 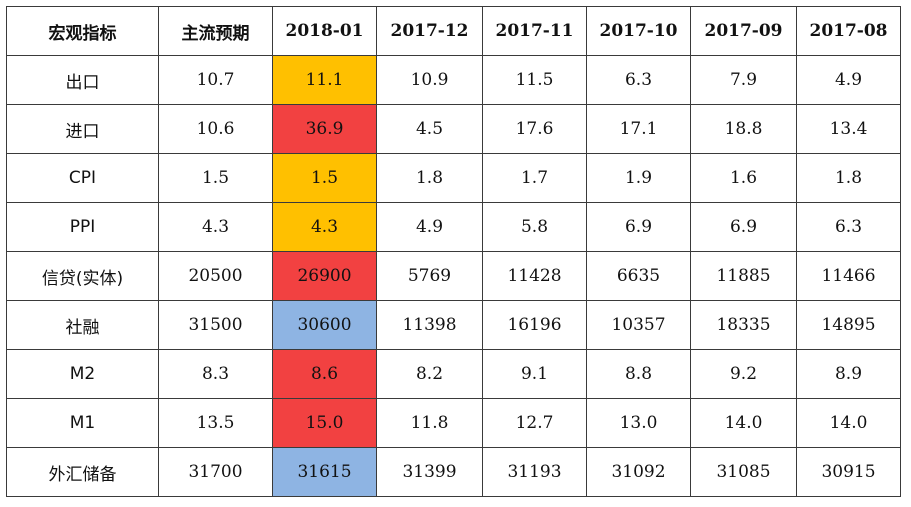 I want to click on history-cell: 31085, so click(x=743, y=472).